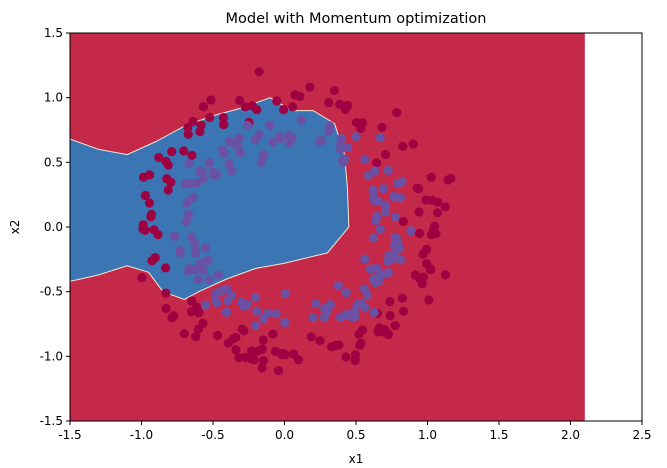 This screenshot has width=667, height=468. I want to click on x-tick-label: 1.5, so click(498, 435).